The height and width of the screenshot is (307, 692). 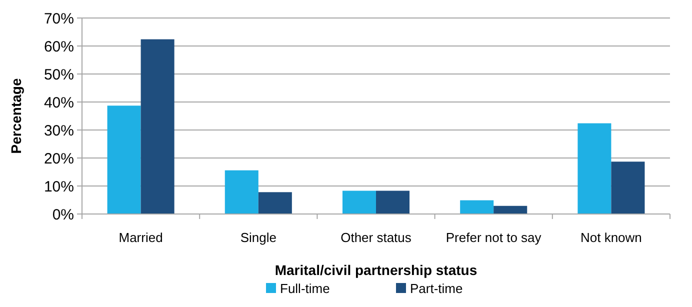 What do you see at coordinates (63, 215) in the screenshot?
I see `y-tick-label: 0%` at bounding box center [63, 215].